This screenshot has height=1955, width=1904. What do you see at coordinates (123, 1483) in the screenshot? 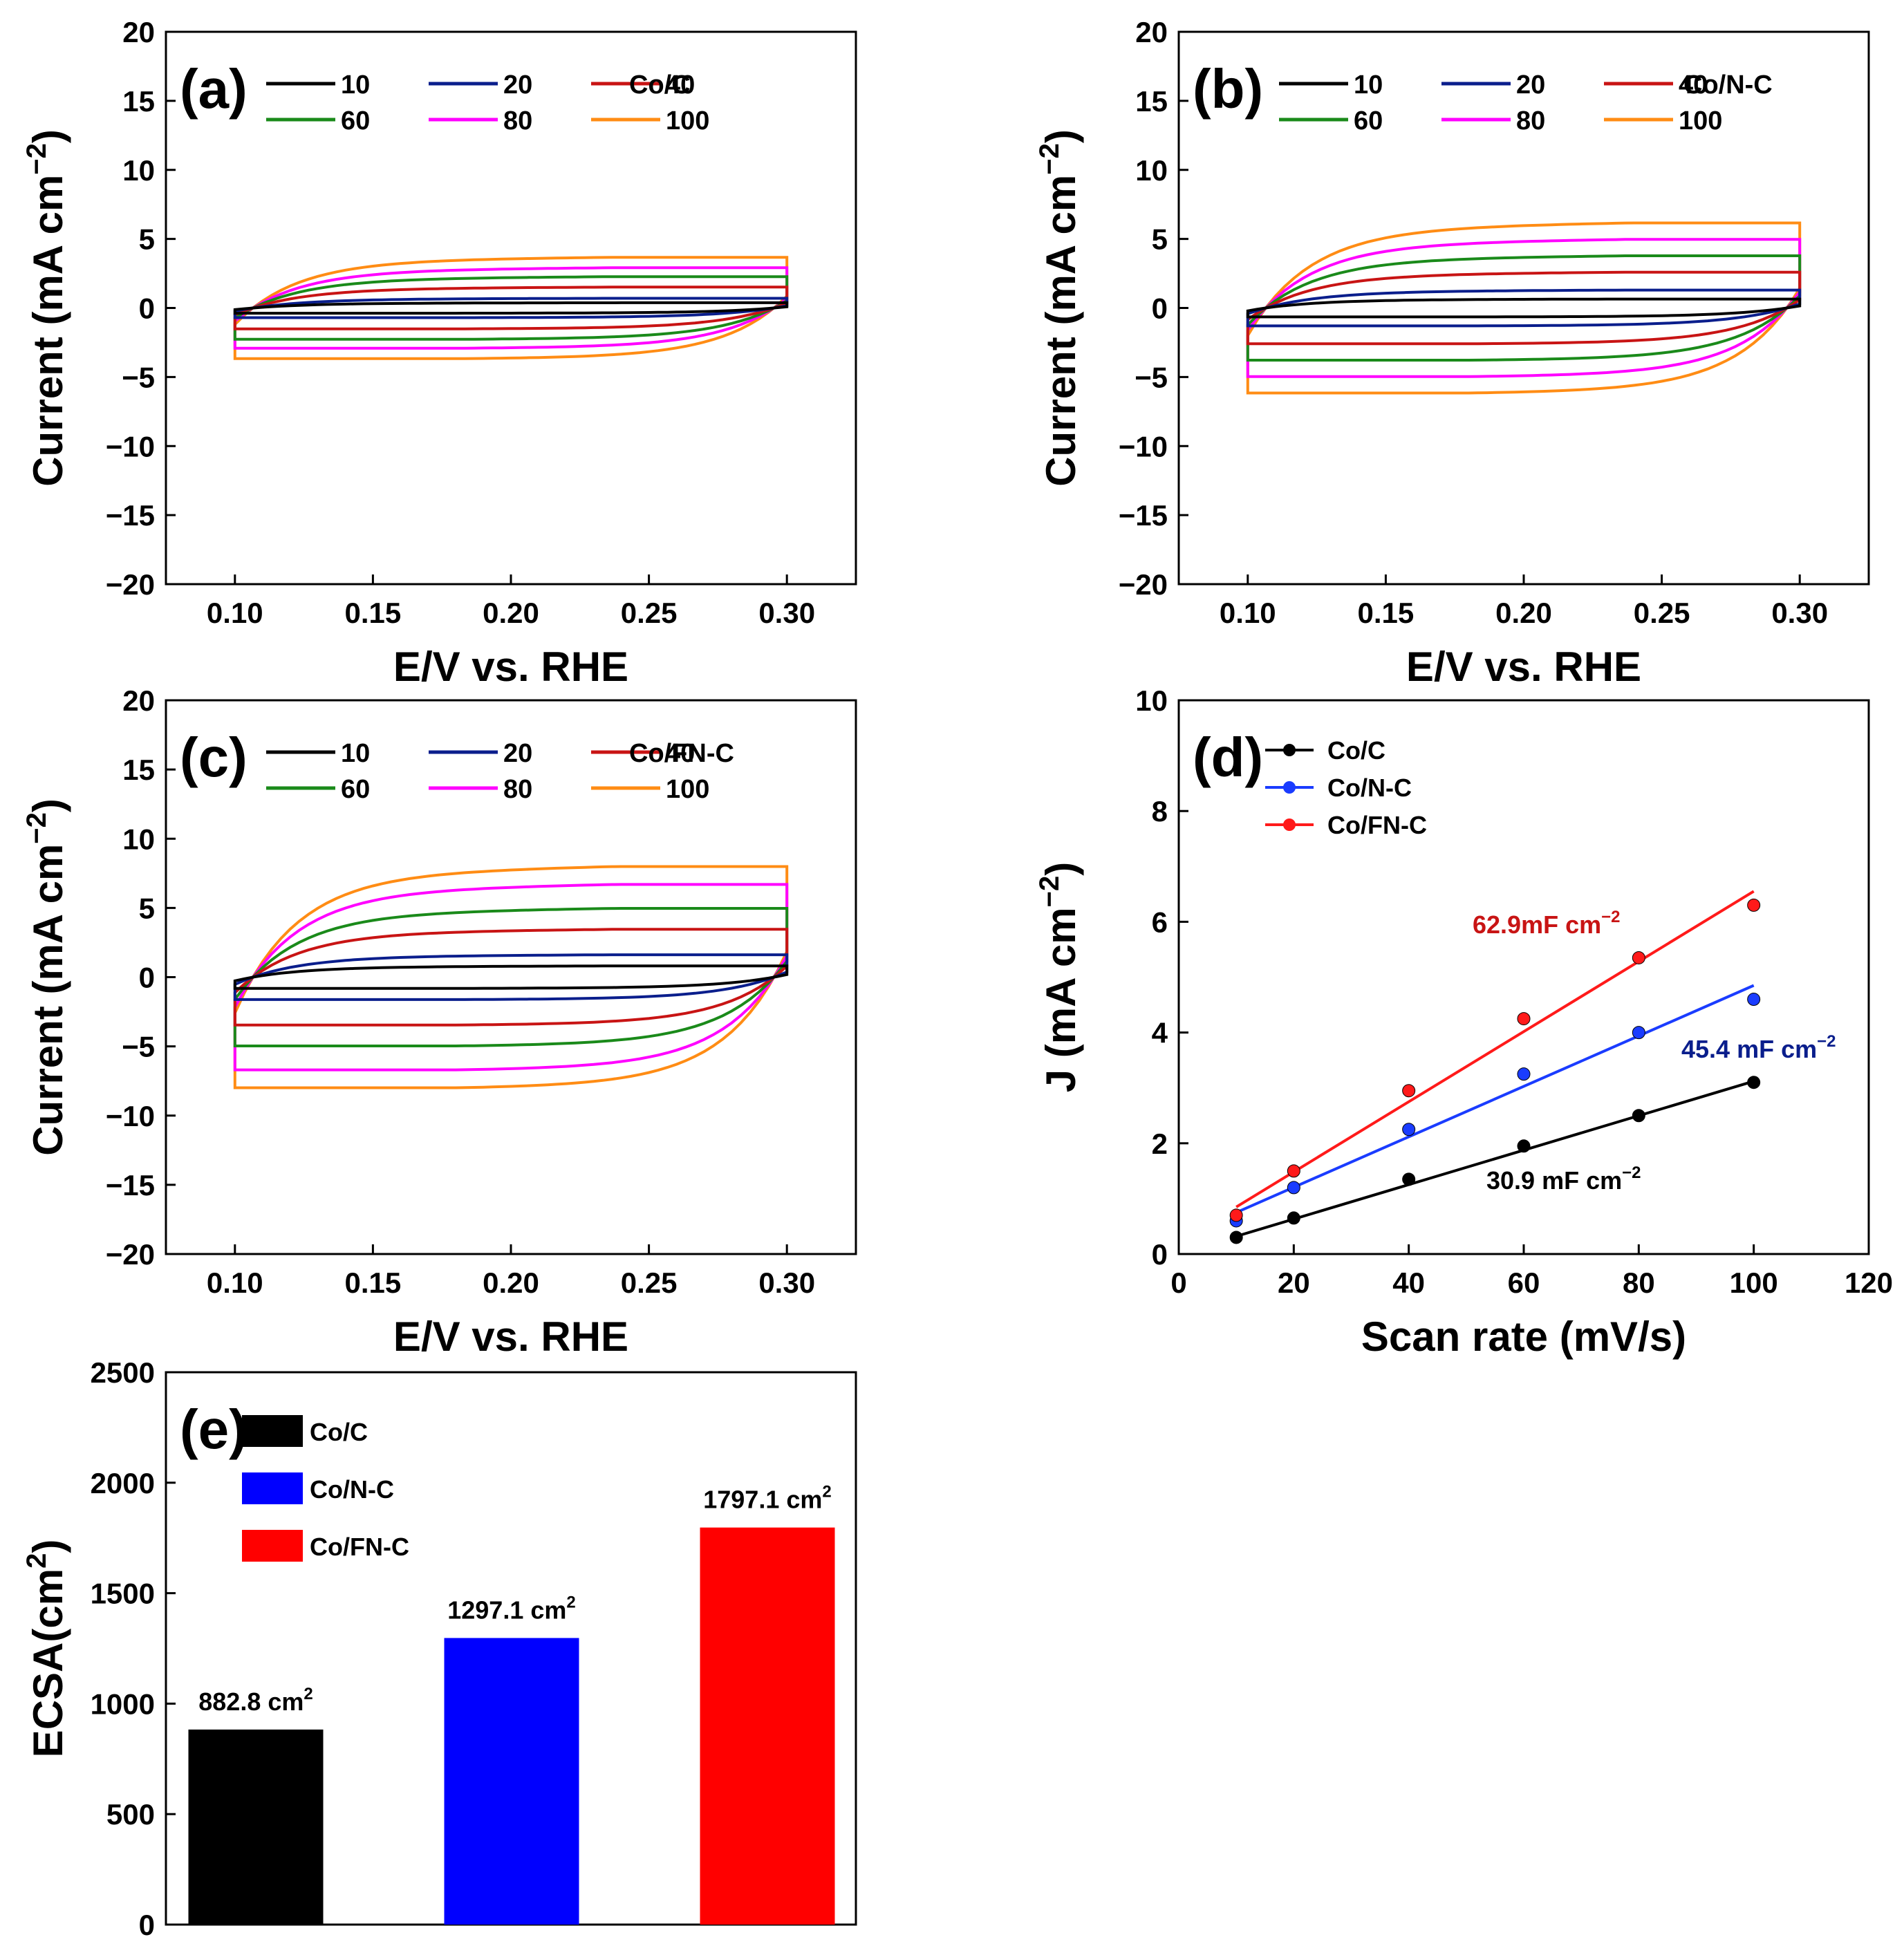
I see `y-tick-label: 2000` at bounding box center [123, 1483].